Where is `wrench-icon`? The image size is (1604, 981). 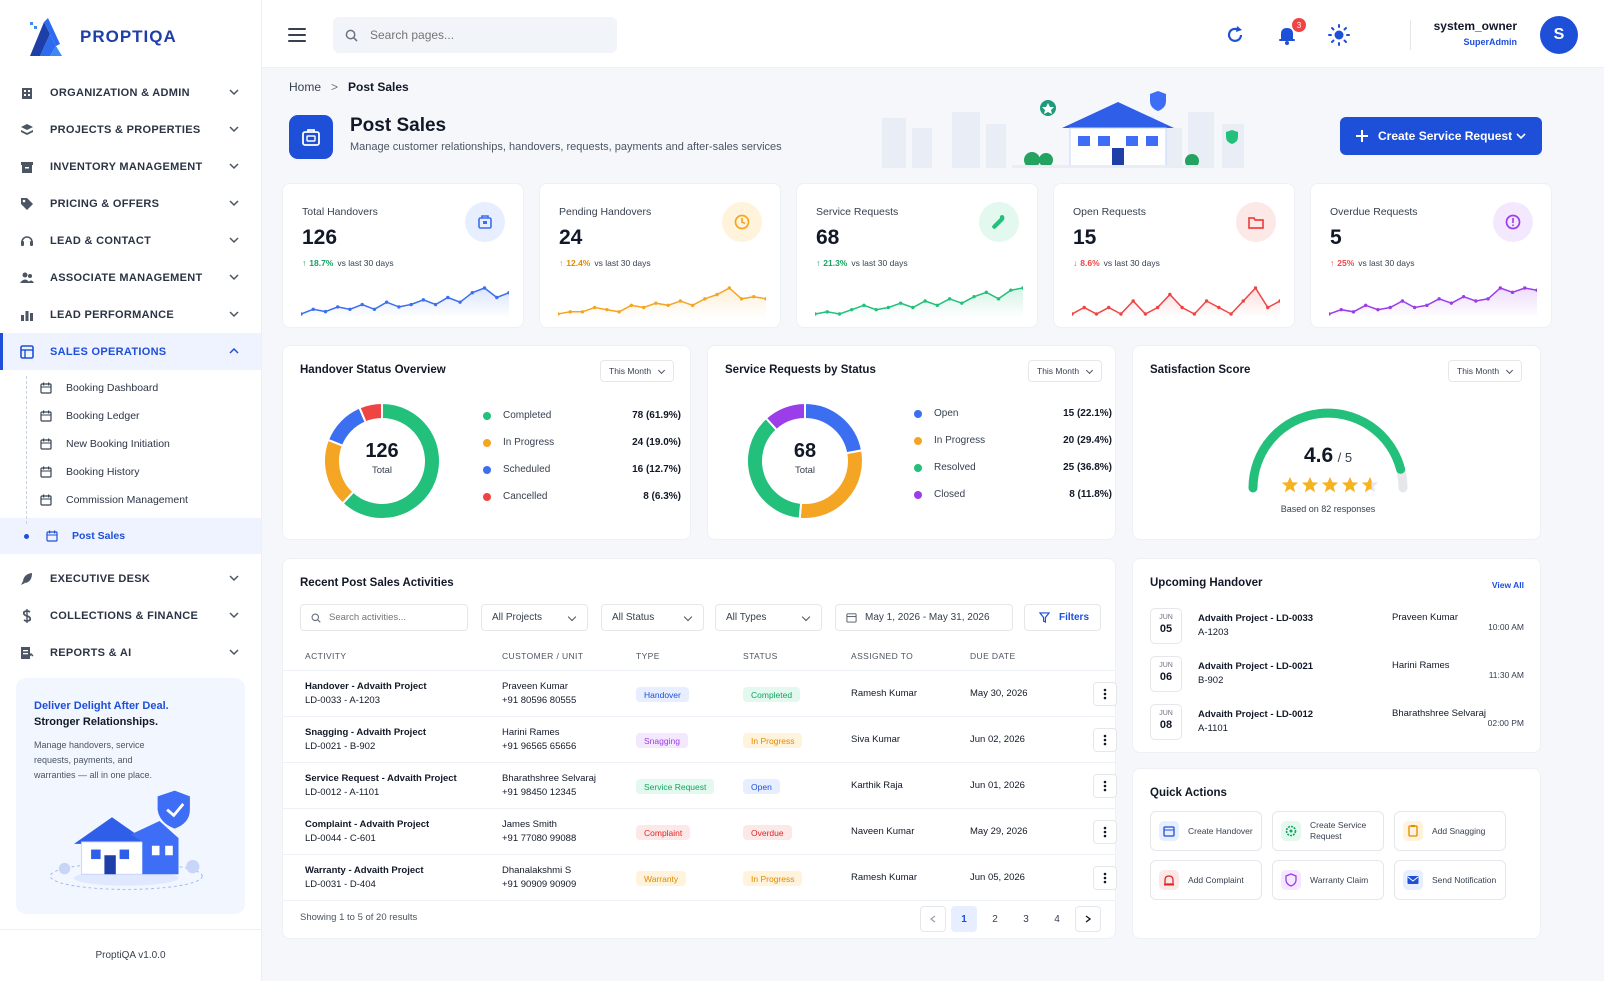 wrench-icon is located at coordinates (998, 222).